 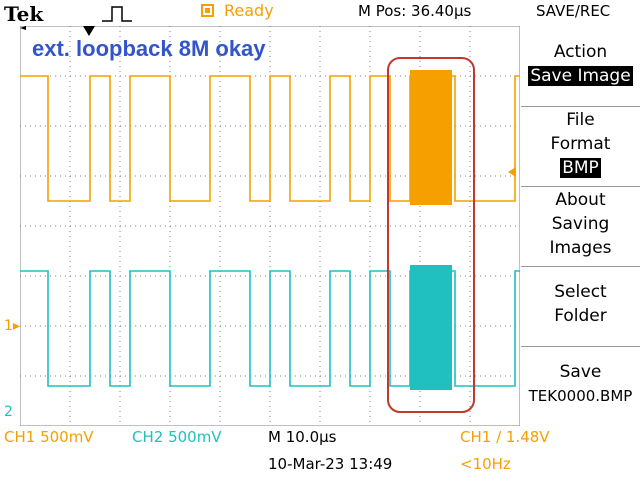 What do you see at coordinates (580, 64) in the screenshot?
I see `action-menu-button: Action Save Image` at bounding box center [580, 64].